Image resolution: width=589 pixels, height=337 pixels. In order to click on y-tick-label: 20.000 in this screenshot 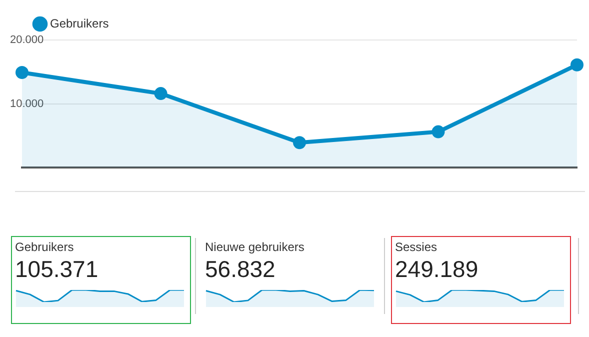, I will do `click(27, 40)`.